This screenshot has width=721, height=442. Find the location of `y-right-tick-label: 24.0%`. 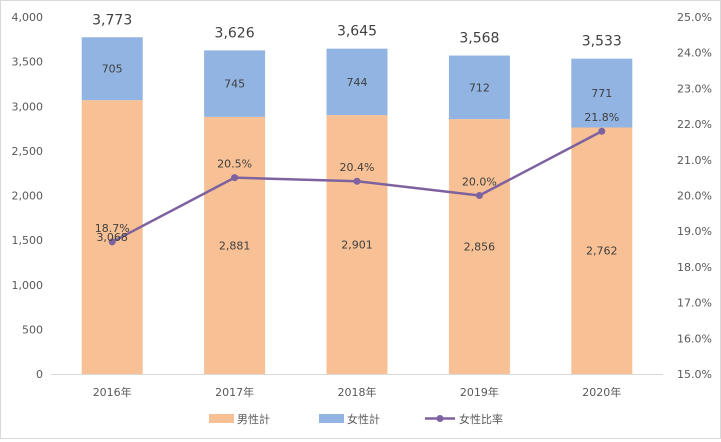

y-right-tick-label: 24.0% is located at coordinates (694, 53).